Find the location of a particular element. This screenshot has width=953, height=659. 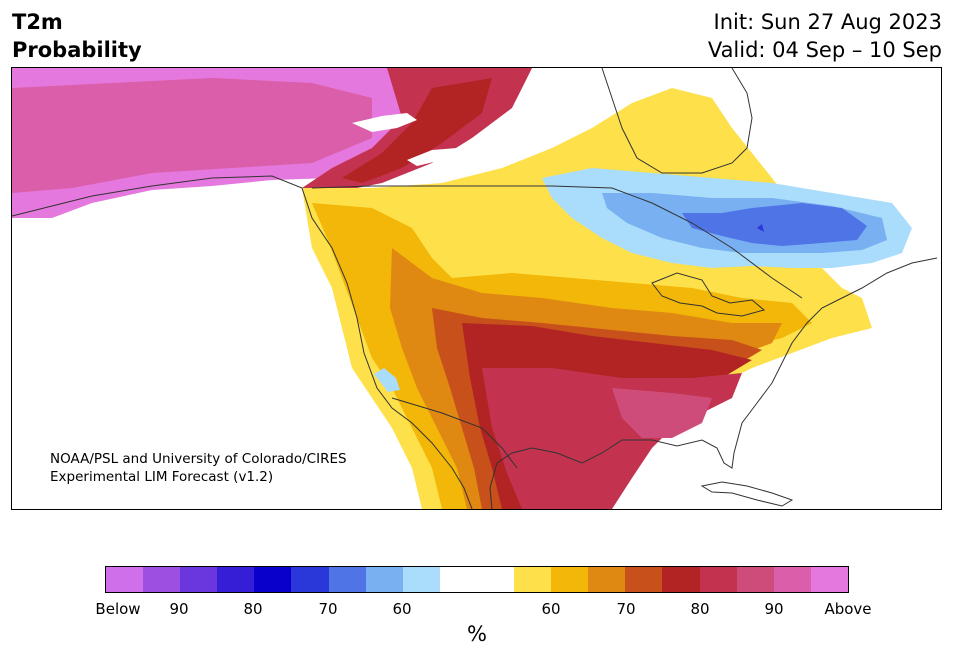

title-variable: T2m is located at coordinates (37, 22).